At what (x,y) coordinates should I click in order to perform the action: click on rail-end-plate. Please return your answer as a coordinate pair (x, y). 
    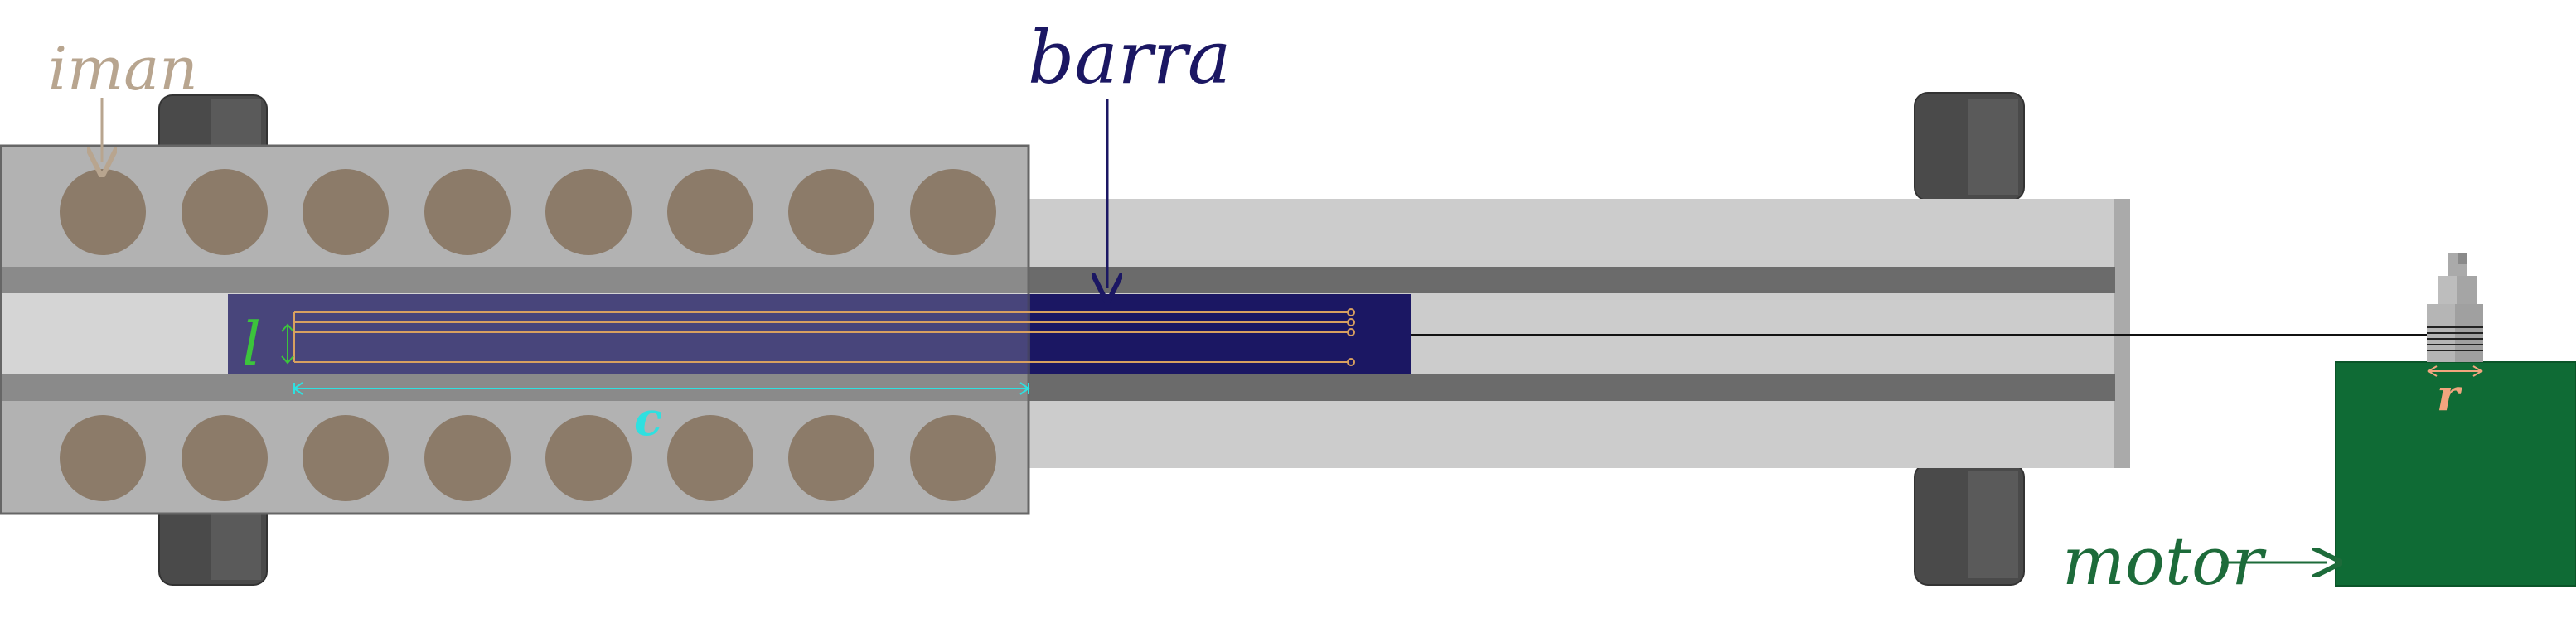
    Looking at the image, I should click on (2122, 333).